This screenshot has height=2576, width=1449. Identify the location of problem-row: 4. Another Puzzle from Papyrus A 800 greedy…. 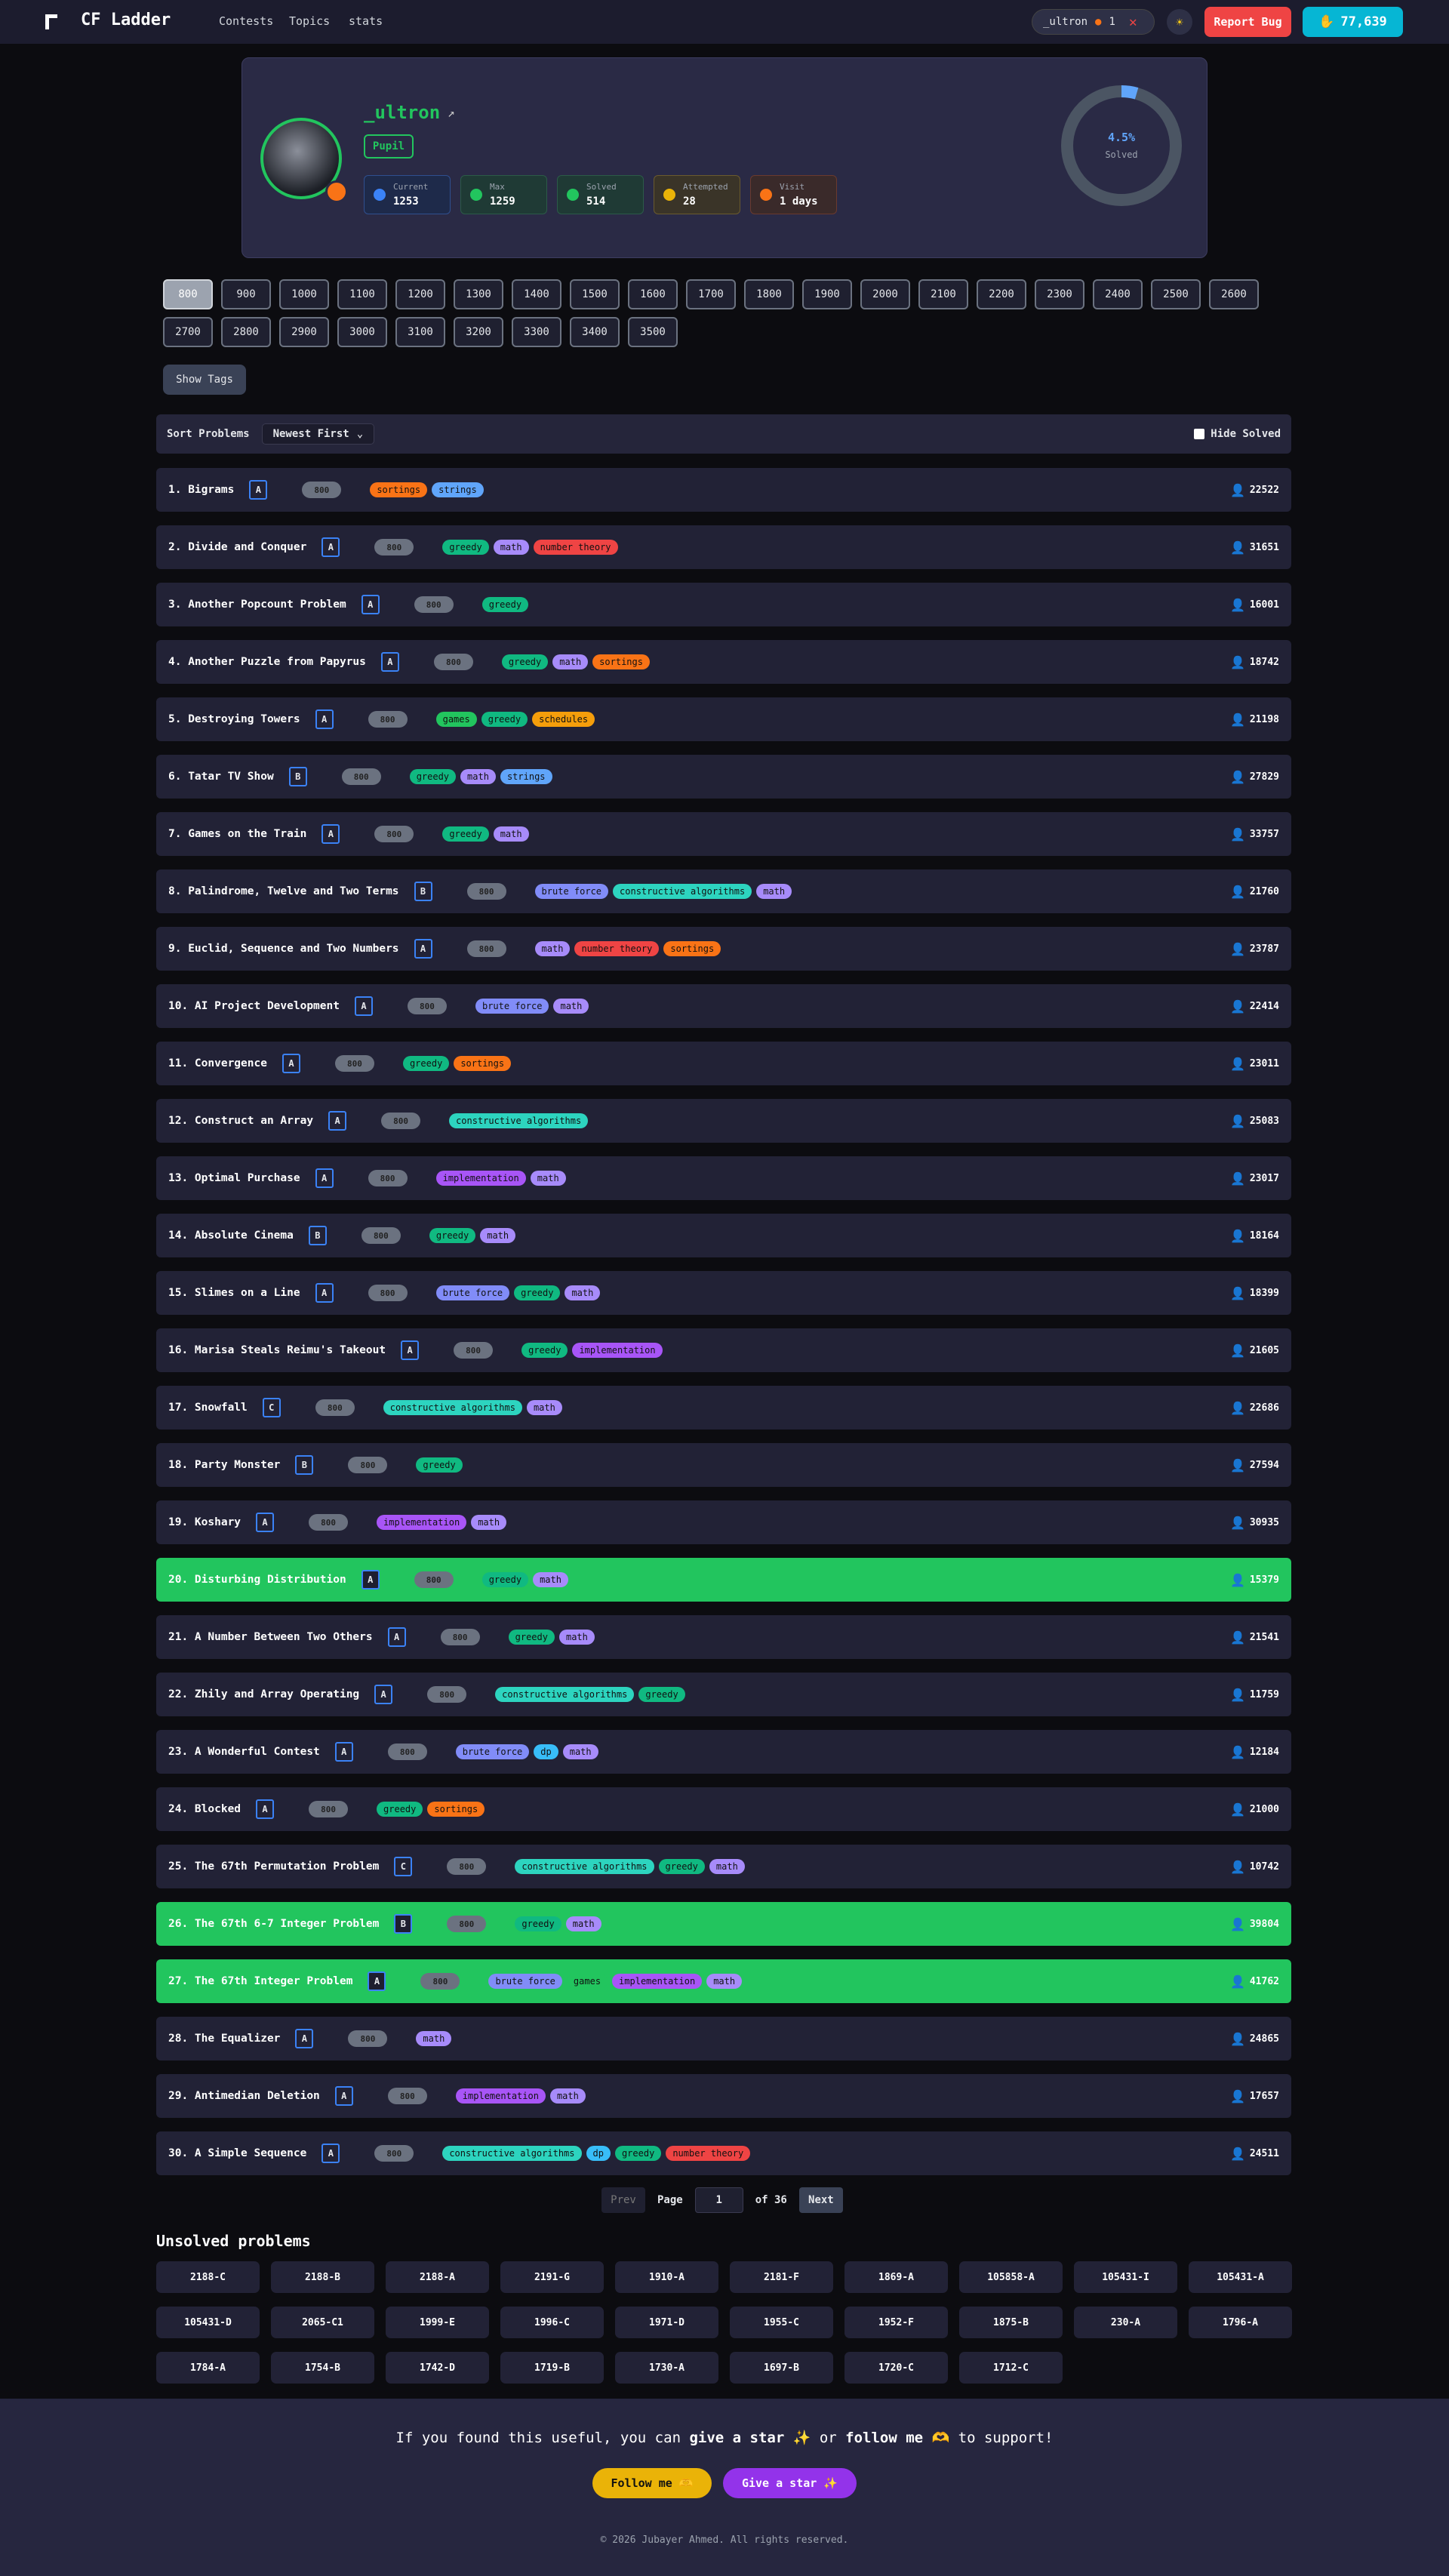
(723, 662).